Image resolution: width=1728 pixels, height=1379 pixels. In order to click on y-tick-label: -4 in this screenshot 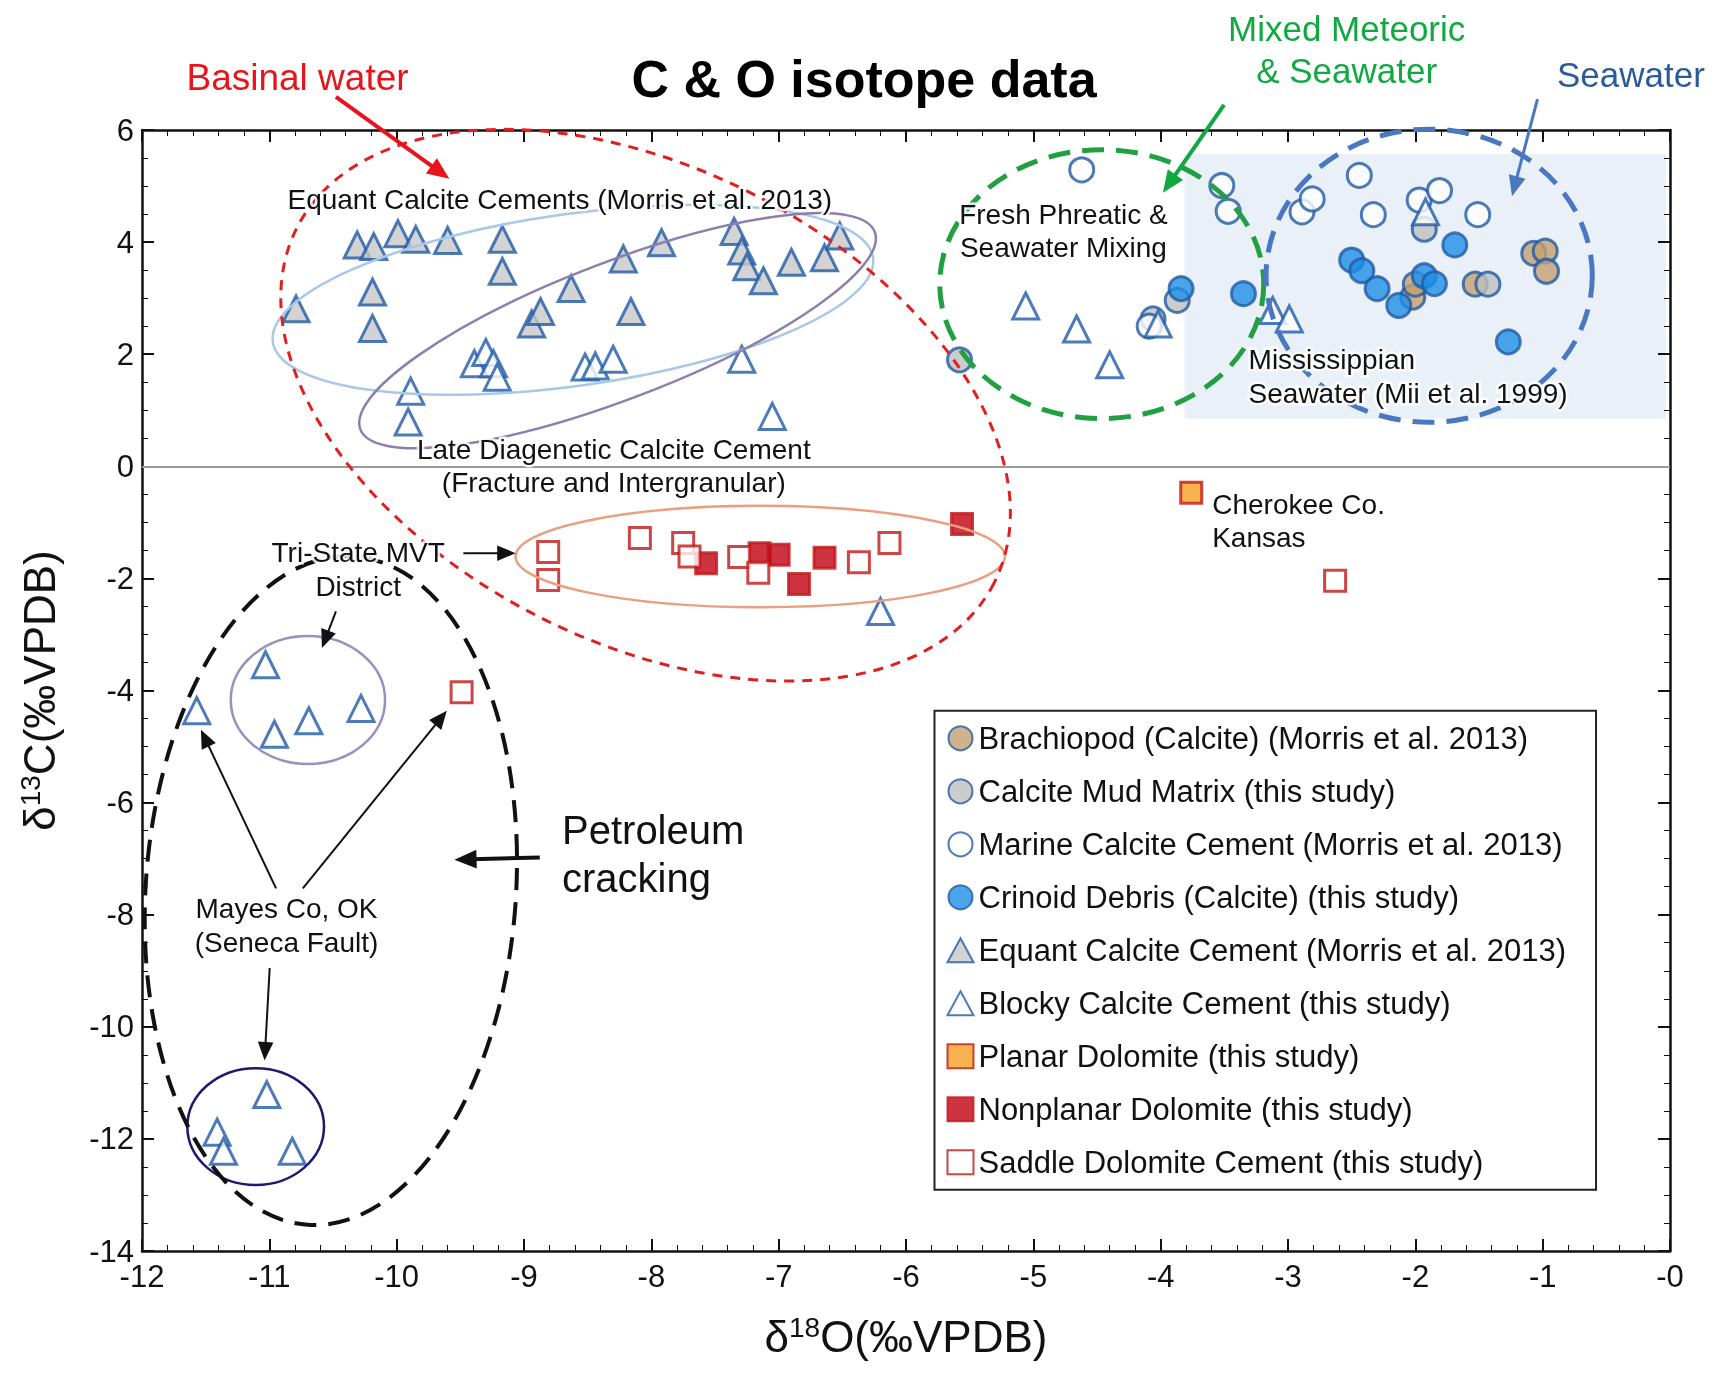, I will do `click(120, 690)`.